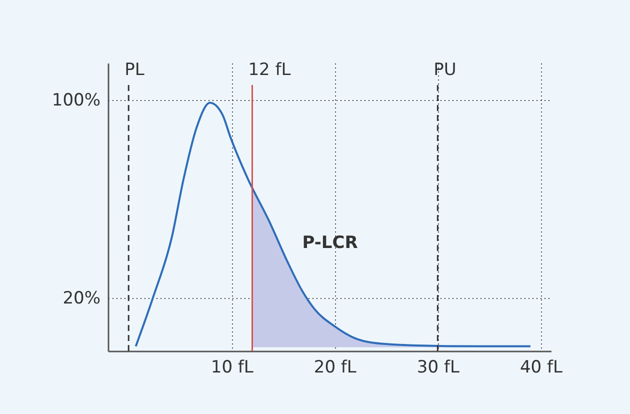  I want to click on x-tick-label: 40 fL, so click(541, 368).